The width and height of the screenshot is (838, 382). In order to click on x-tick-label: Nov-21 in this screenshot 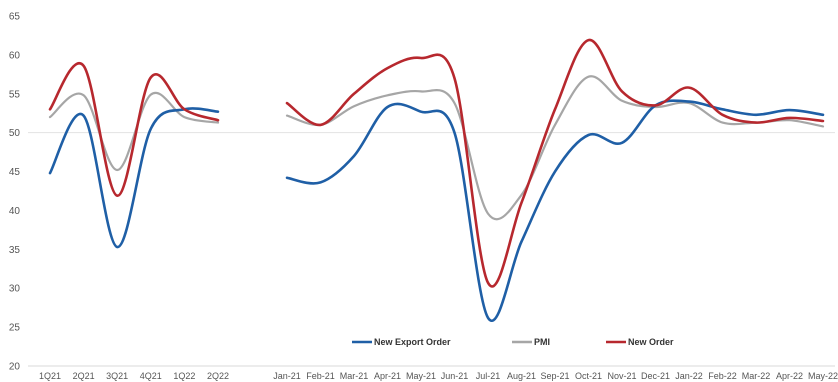, I will do `click(621, 376)`.